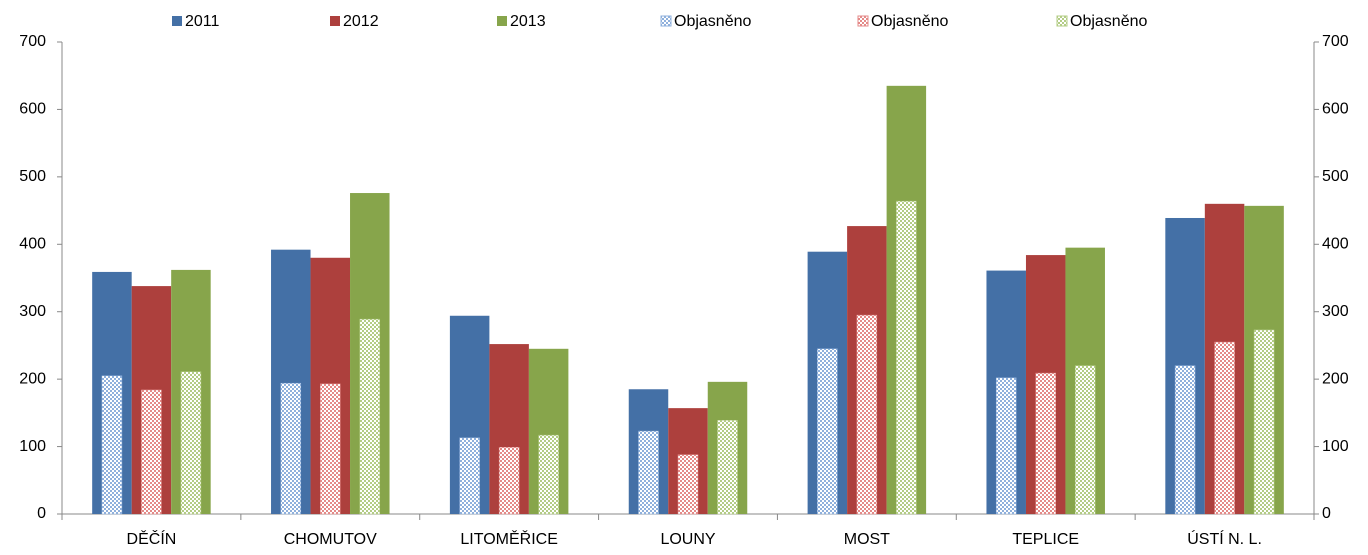  What do you see at coordinates (32, 109) in the screenshot?
I see `y-tick-label: 600` at bounding box center [32, 109].